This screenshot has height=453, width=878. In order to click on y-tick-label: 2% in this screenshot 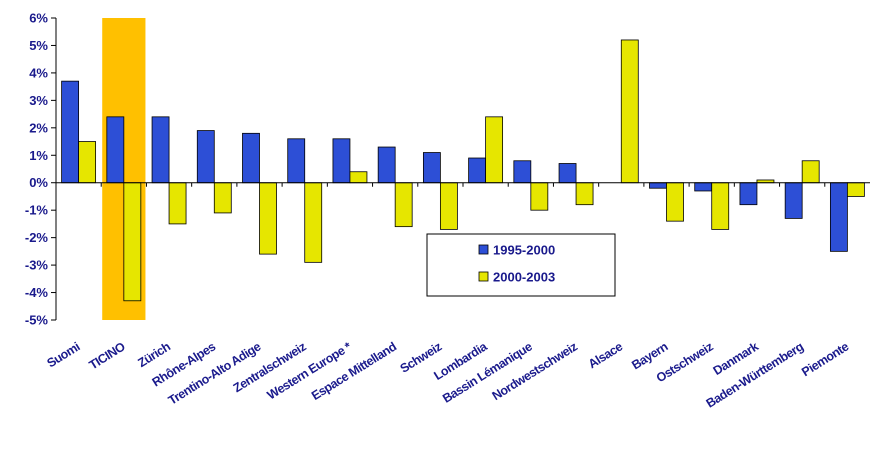, I will do `click(38, 127)`.